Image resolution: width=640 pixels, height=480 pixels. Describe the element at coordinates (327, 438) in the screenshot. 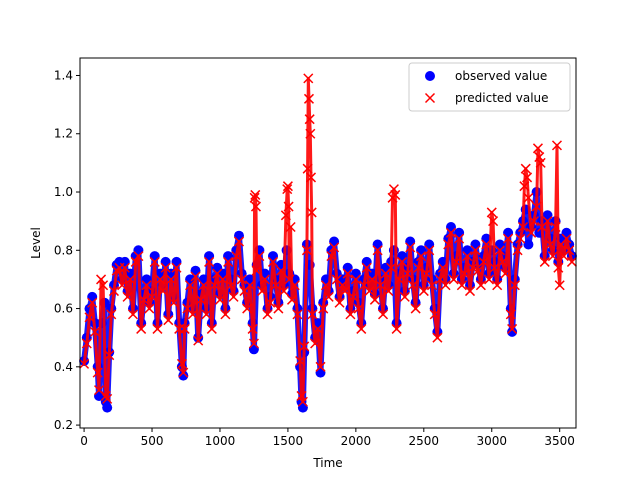

I see `x-axis: 0 500 1000 1500 2000 2500 3000 3500` at that location.